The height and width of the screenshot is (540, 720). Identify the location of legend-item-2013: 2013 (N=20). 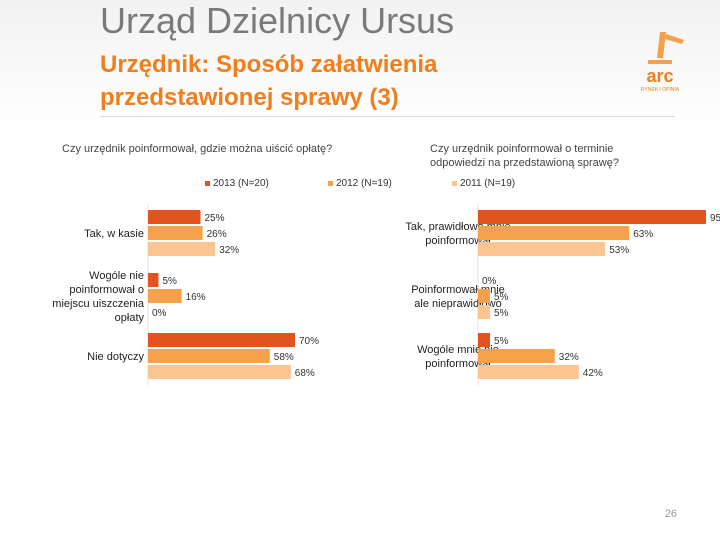
(237, 183).